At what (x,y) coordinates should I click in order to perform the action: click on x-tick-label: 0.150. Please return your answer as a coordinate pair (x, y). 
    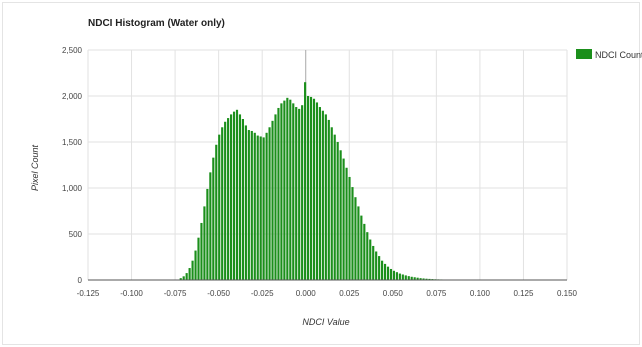
    Looking at the image, I should click on (567, 293).